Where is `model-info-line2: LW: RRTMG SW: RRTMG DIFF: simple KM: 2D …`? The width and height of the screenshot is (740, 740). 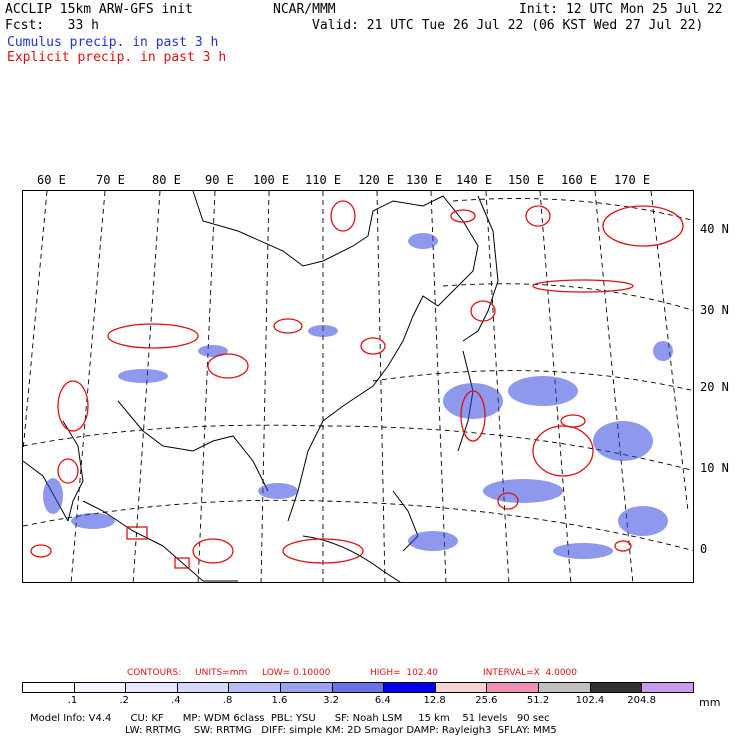
model-info-line2: LW: RRTMG SW: RRTMG DIFF: simple KM: 2D … is located at coordinates (341, 730).